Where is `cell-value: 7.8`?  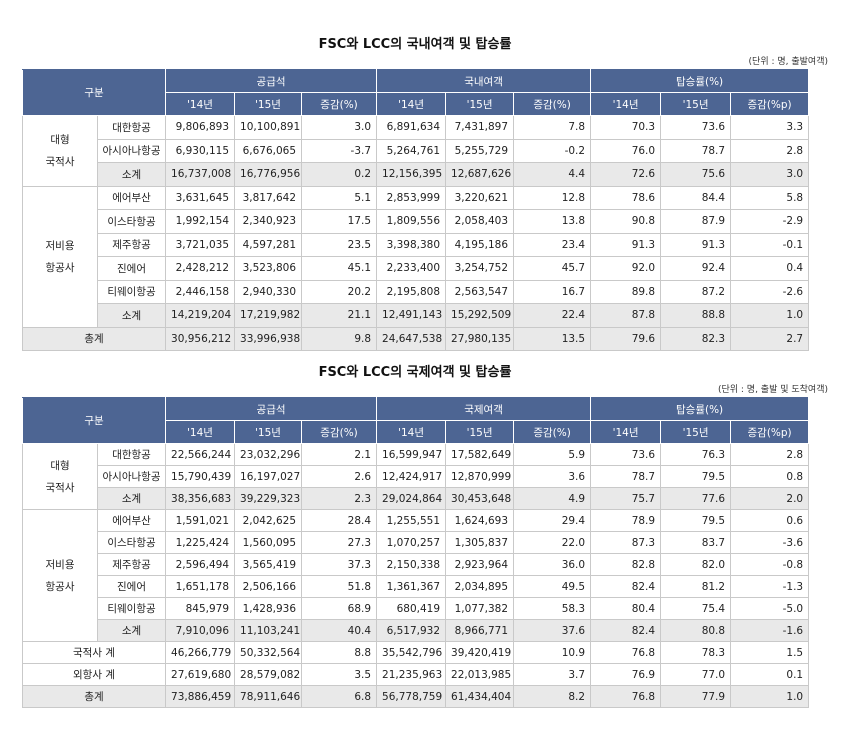 cell-value: 7.8 is located at coordinates (552, 127).